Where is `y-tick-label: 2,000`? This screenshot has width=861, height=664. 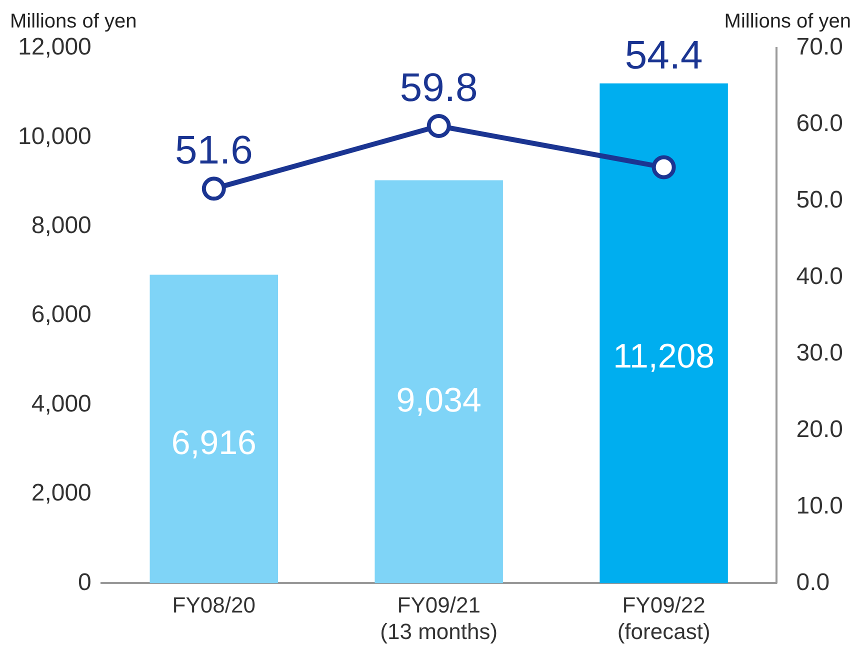
y-tick-label: 2,000 is located at coordinates (61, 493).